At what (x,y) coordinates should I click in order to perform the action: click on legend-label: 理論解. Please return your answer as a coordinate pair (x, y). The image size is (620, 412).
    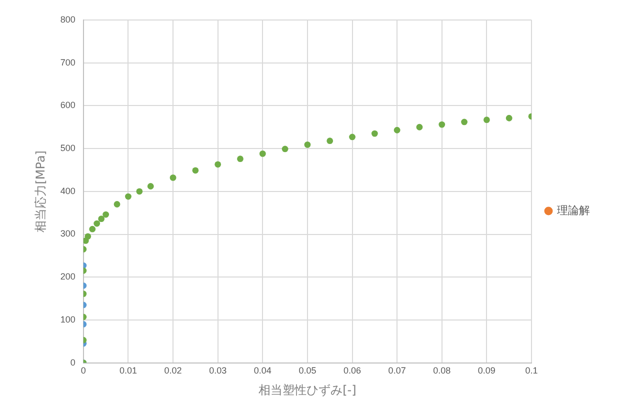
    Looking at the image, I should click on (573, 211).